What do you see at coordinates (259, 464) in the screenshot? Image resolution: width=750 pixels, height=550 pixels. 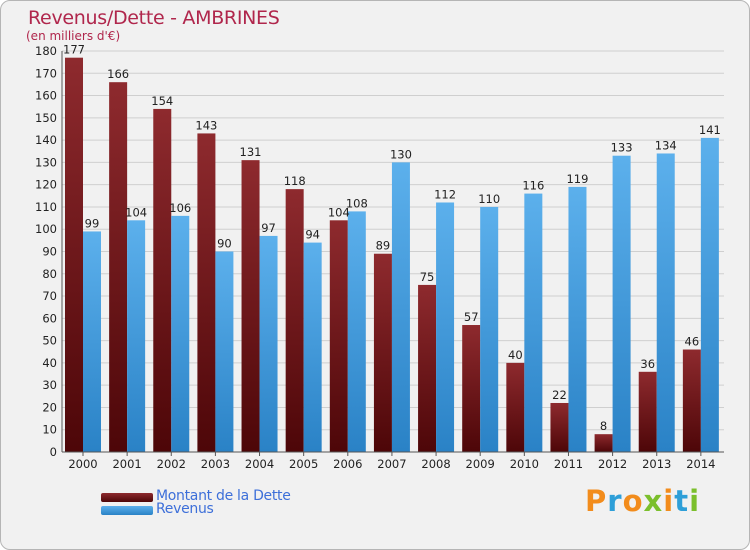 I see `x-tick-label: 2004` at bounding box center [259, 464].